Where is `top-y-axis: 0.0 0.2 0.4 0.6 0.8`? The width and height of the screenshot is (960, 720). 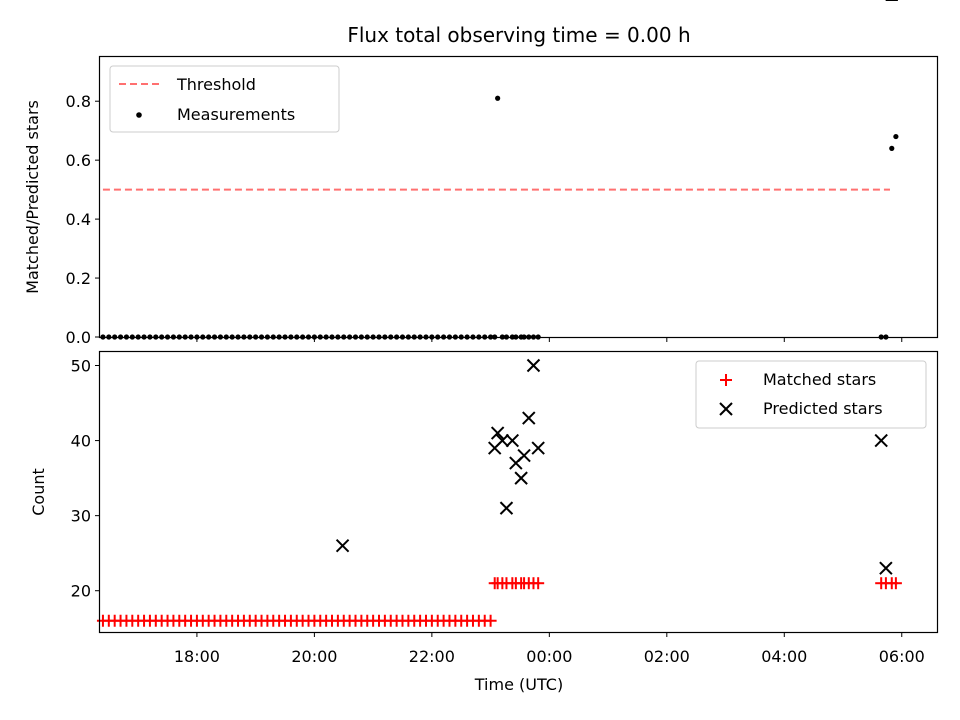
top-y-axis: 0.0 0.2 0.4 0.6 0.8 is located at coordinates (83, 219).